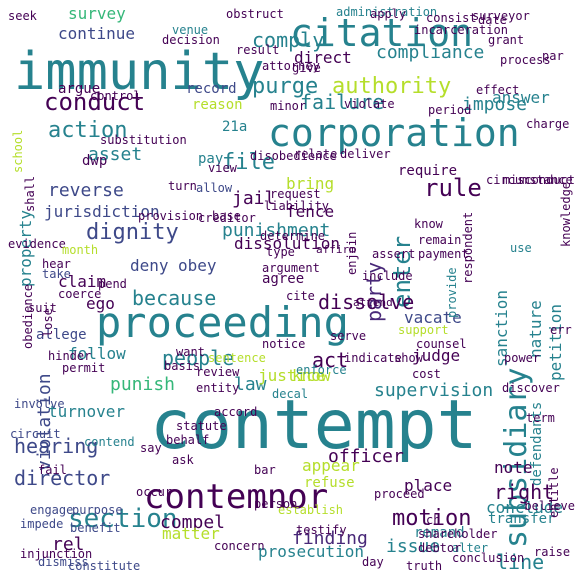  Describe the element at coordinates (109, 442) in the screenshot. I see `cloud-word: contend` at that location.